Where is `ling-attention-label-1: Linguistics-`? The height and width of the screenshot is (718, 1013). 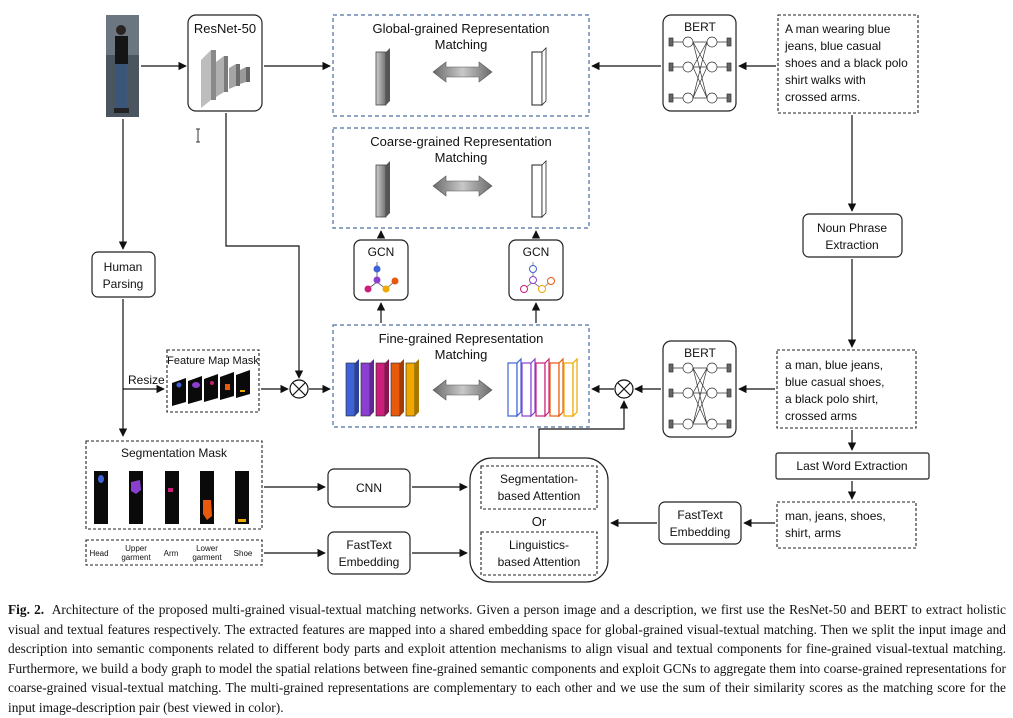
ling-attention-label-1: Linguistics- is located at coordinates (539, 545).